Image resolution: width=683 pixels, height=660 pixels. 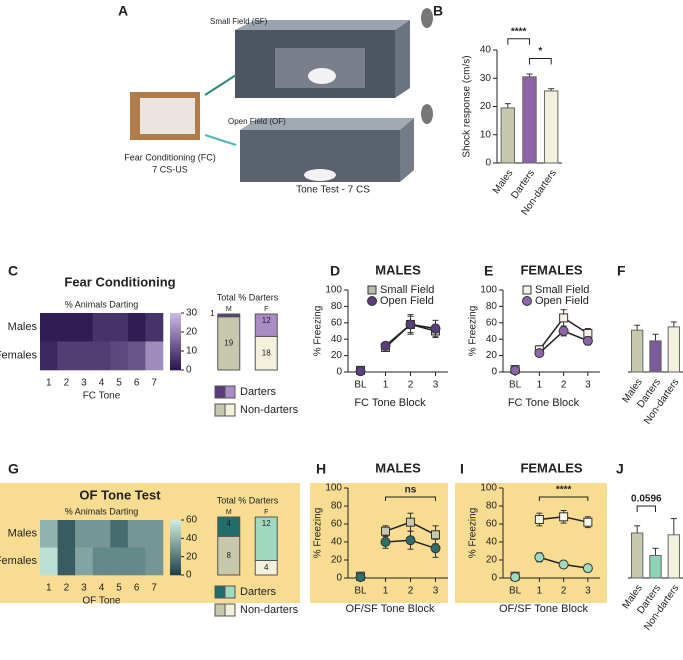 What do you see at coordinates (119, 281) in the screenshot?
I see `chart-title: Fear Conditioning` at bounding box center [119, 281].